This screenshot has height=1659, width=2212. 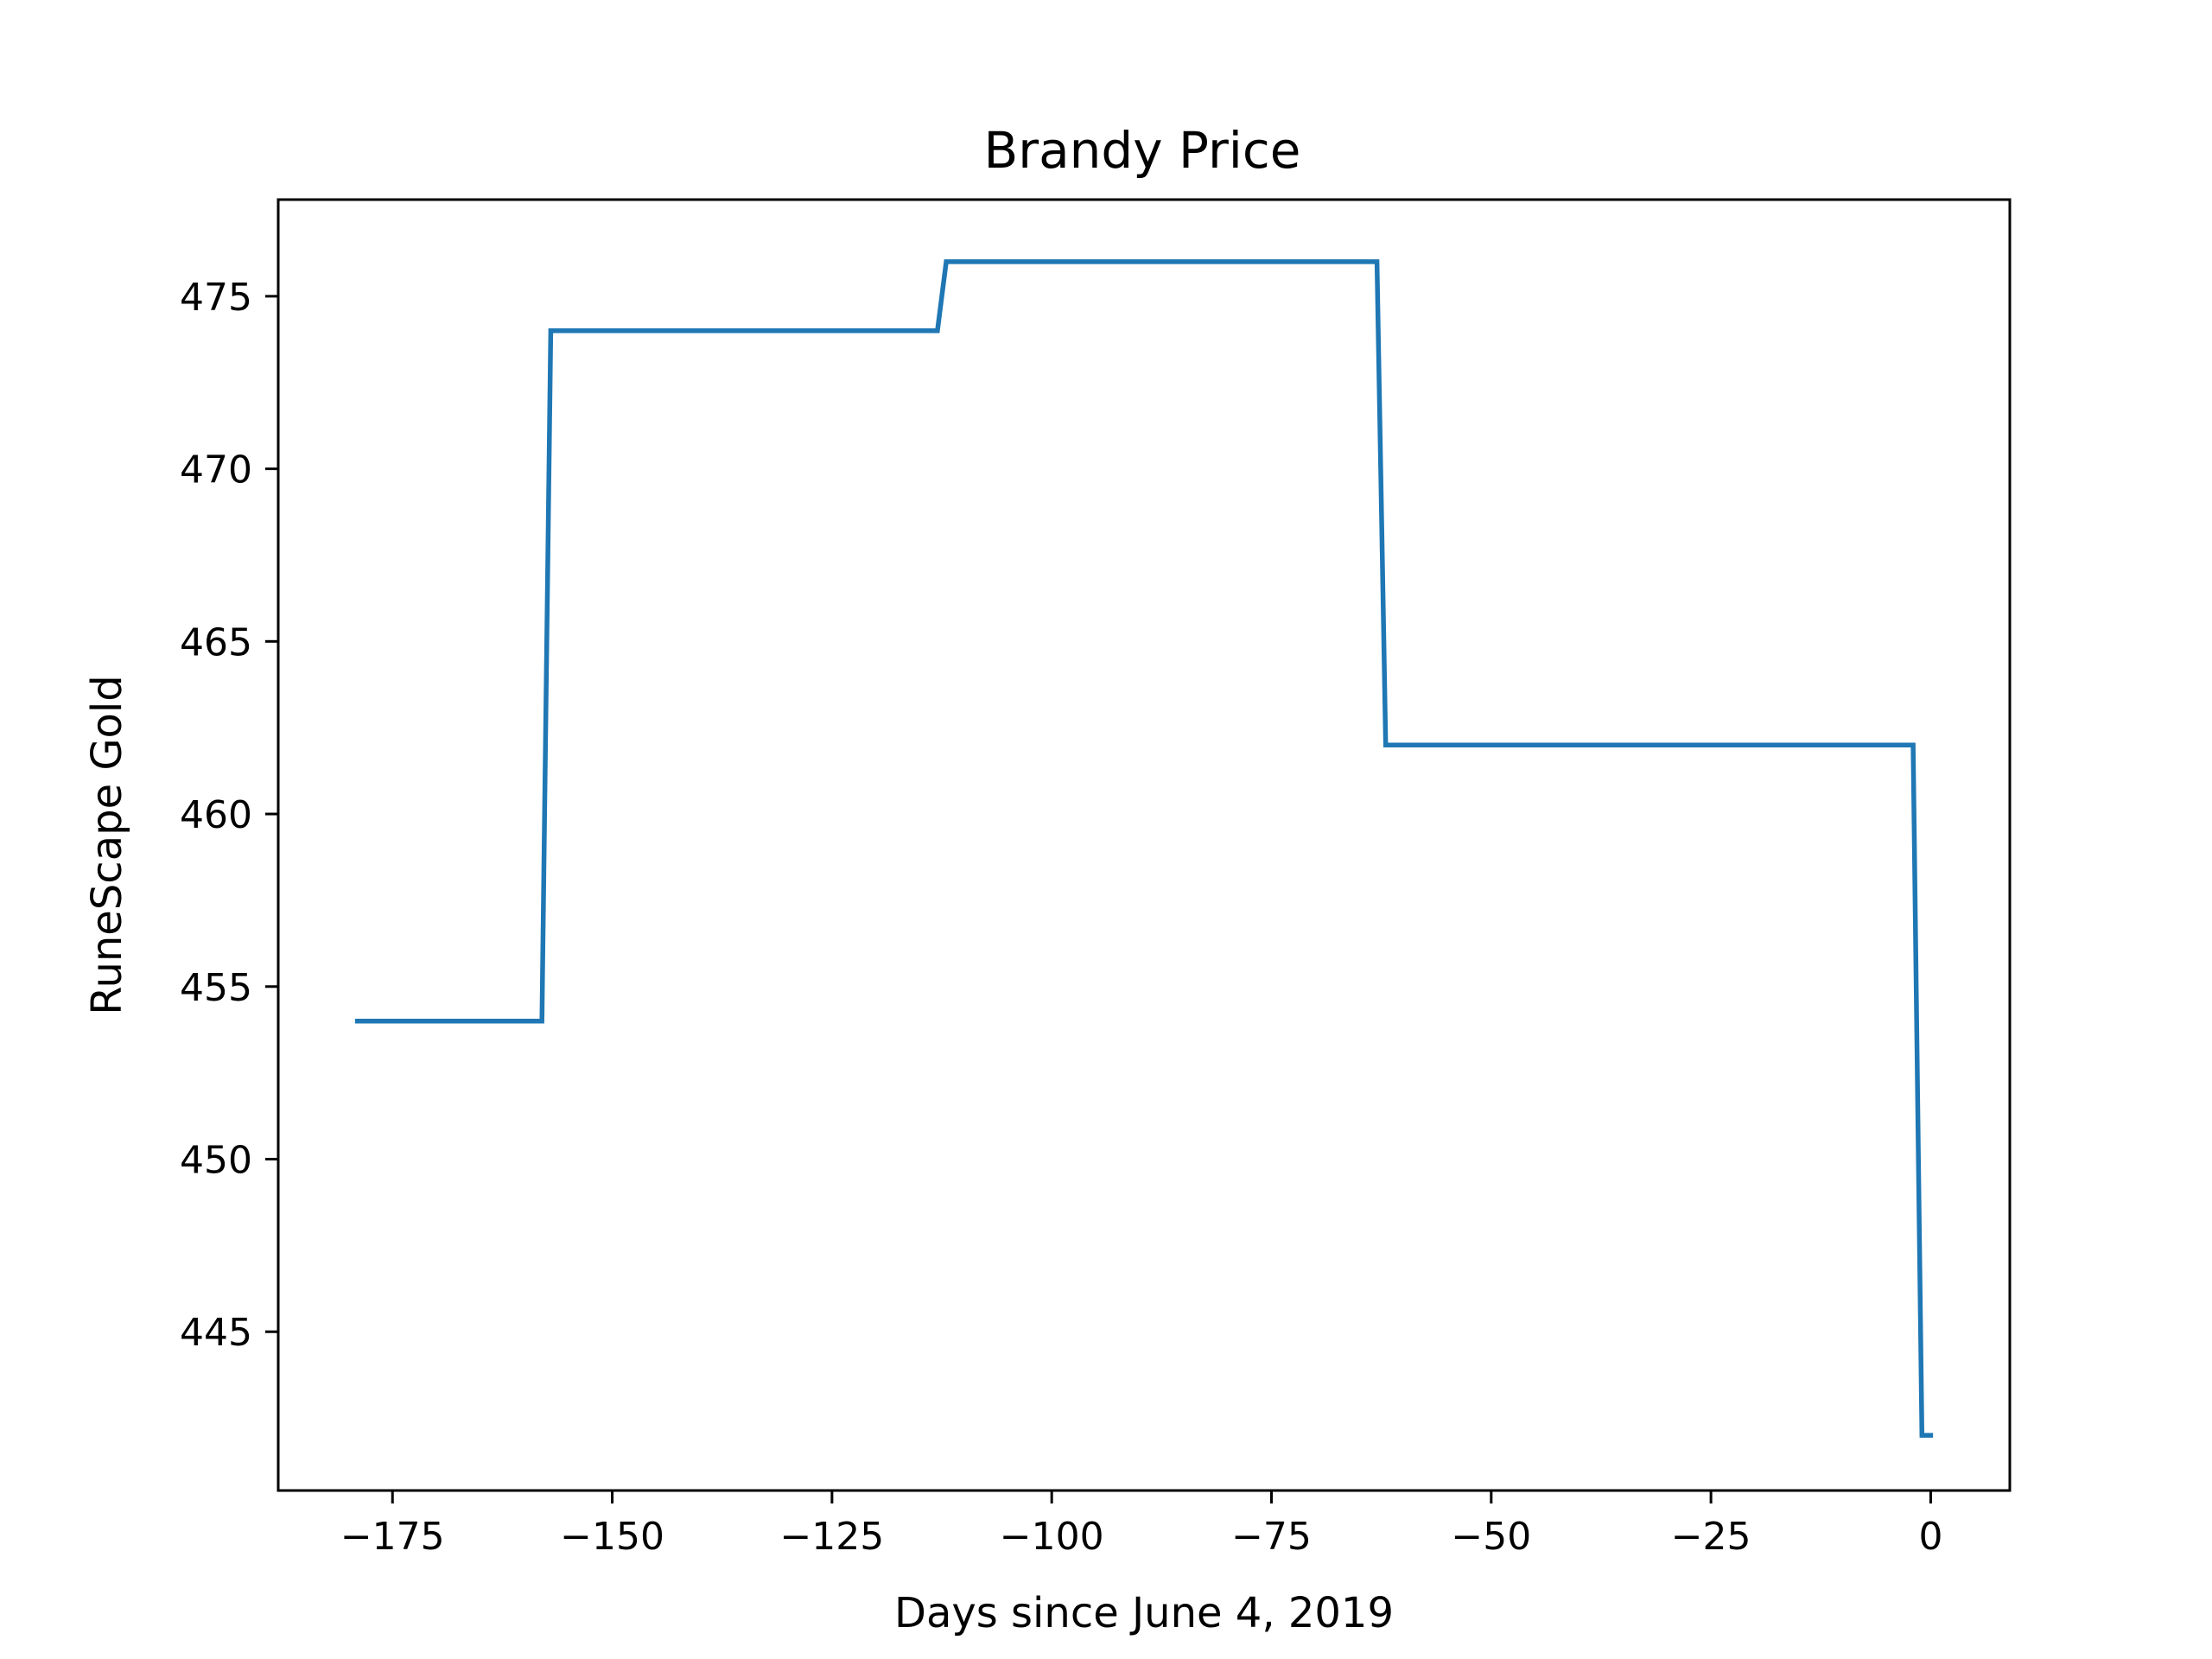 I want to click on y-tick: 460, so click(x=229, y=815).